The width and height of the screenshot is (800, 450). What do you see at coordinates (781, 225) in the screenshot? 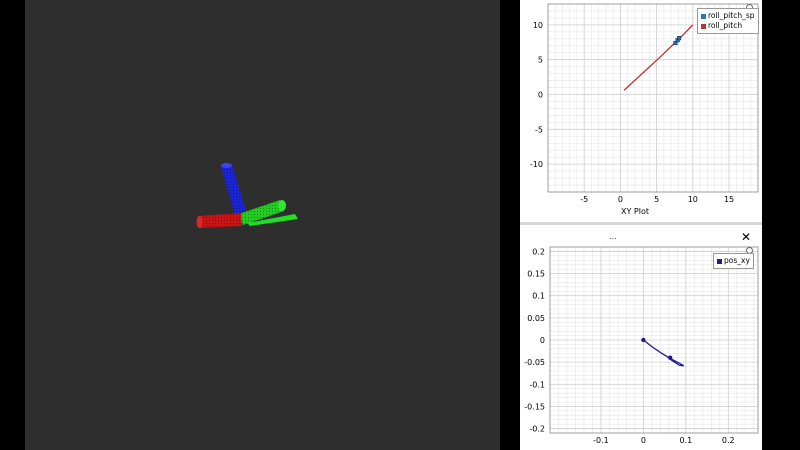
I see `right-border` at bounding box center [781, 225].